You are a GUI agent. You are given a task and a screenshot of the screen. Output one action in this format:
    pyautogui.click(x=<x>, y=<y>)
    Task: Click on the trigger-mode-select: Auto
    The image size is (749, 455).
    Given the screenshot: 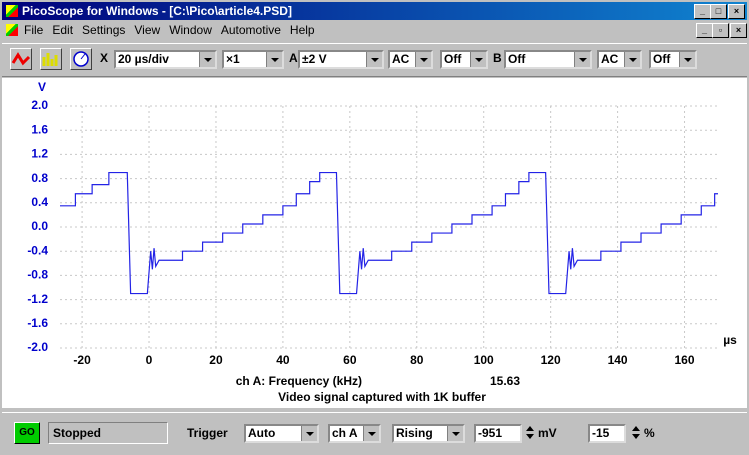 What is the action you would take?
    pyautogui.click(x=281, y=433)
    